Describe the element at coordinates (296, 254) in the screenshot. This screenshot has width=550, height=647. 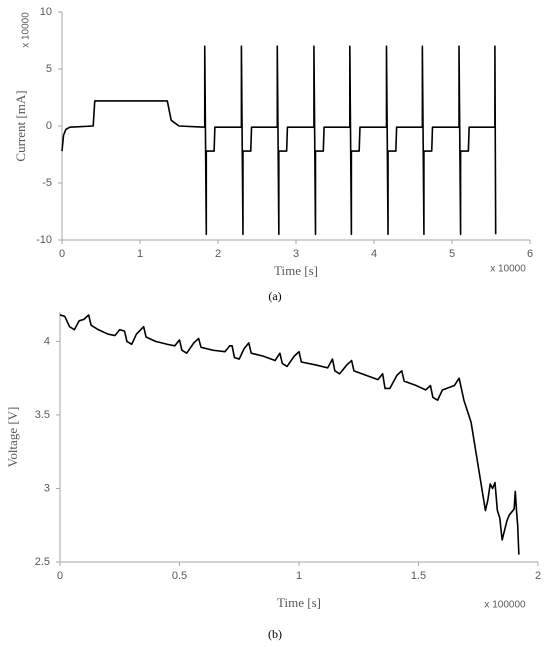
I see `x-tick-label: 3` at that location.